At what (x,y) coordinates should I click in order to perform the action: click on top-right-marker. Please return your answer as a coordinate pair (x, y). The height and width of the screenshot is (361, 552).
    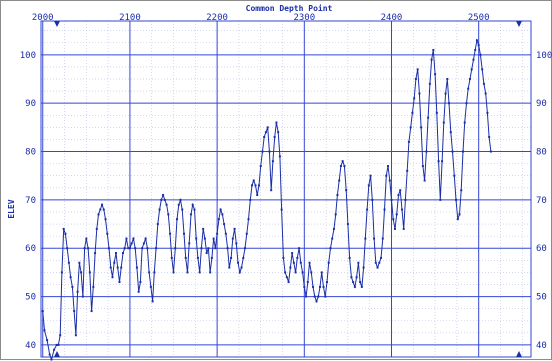
    Looking at the image, I should click on (519, 24).